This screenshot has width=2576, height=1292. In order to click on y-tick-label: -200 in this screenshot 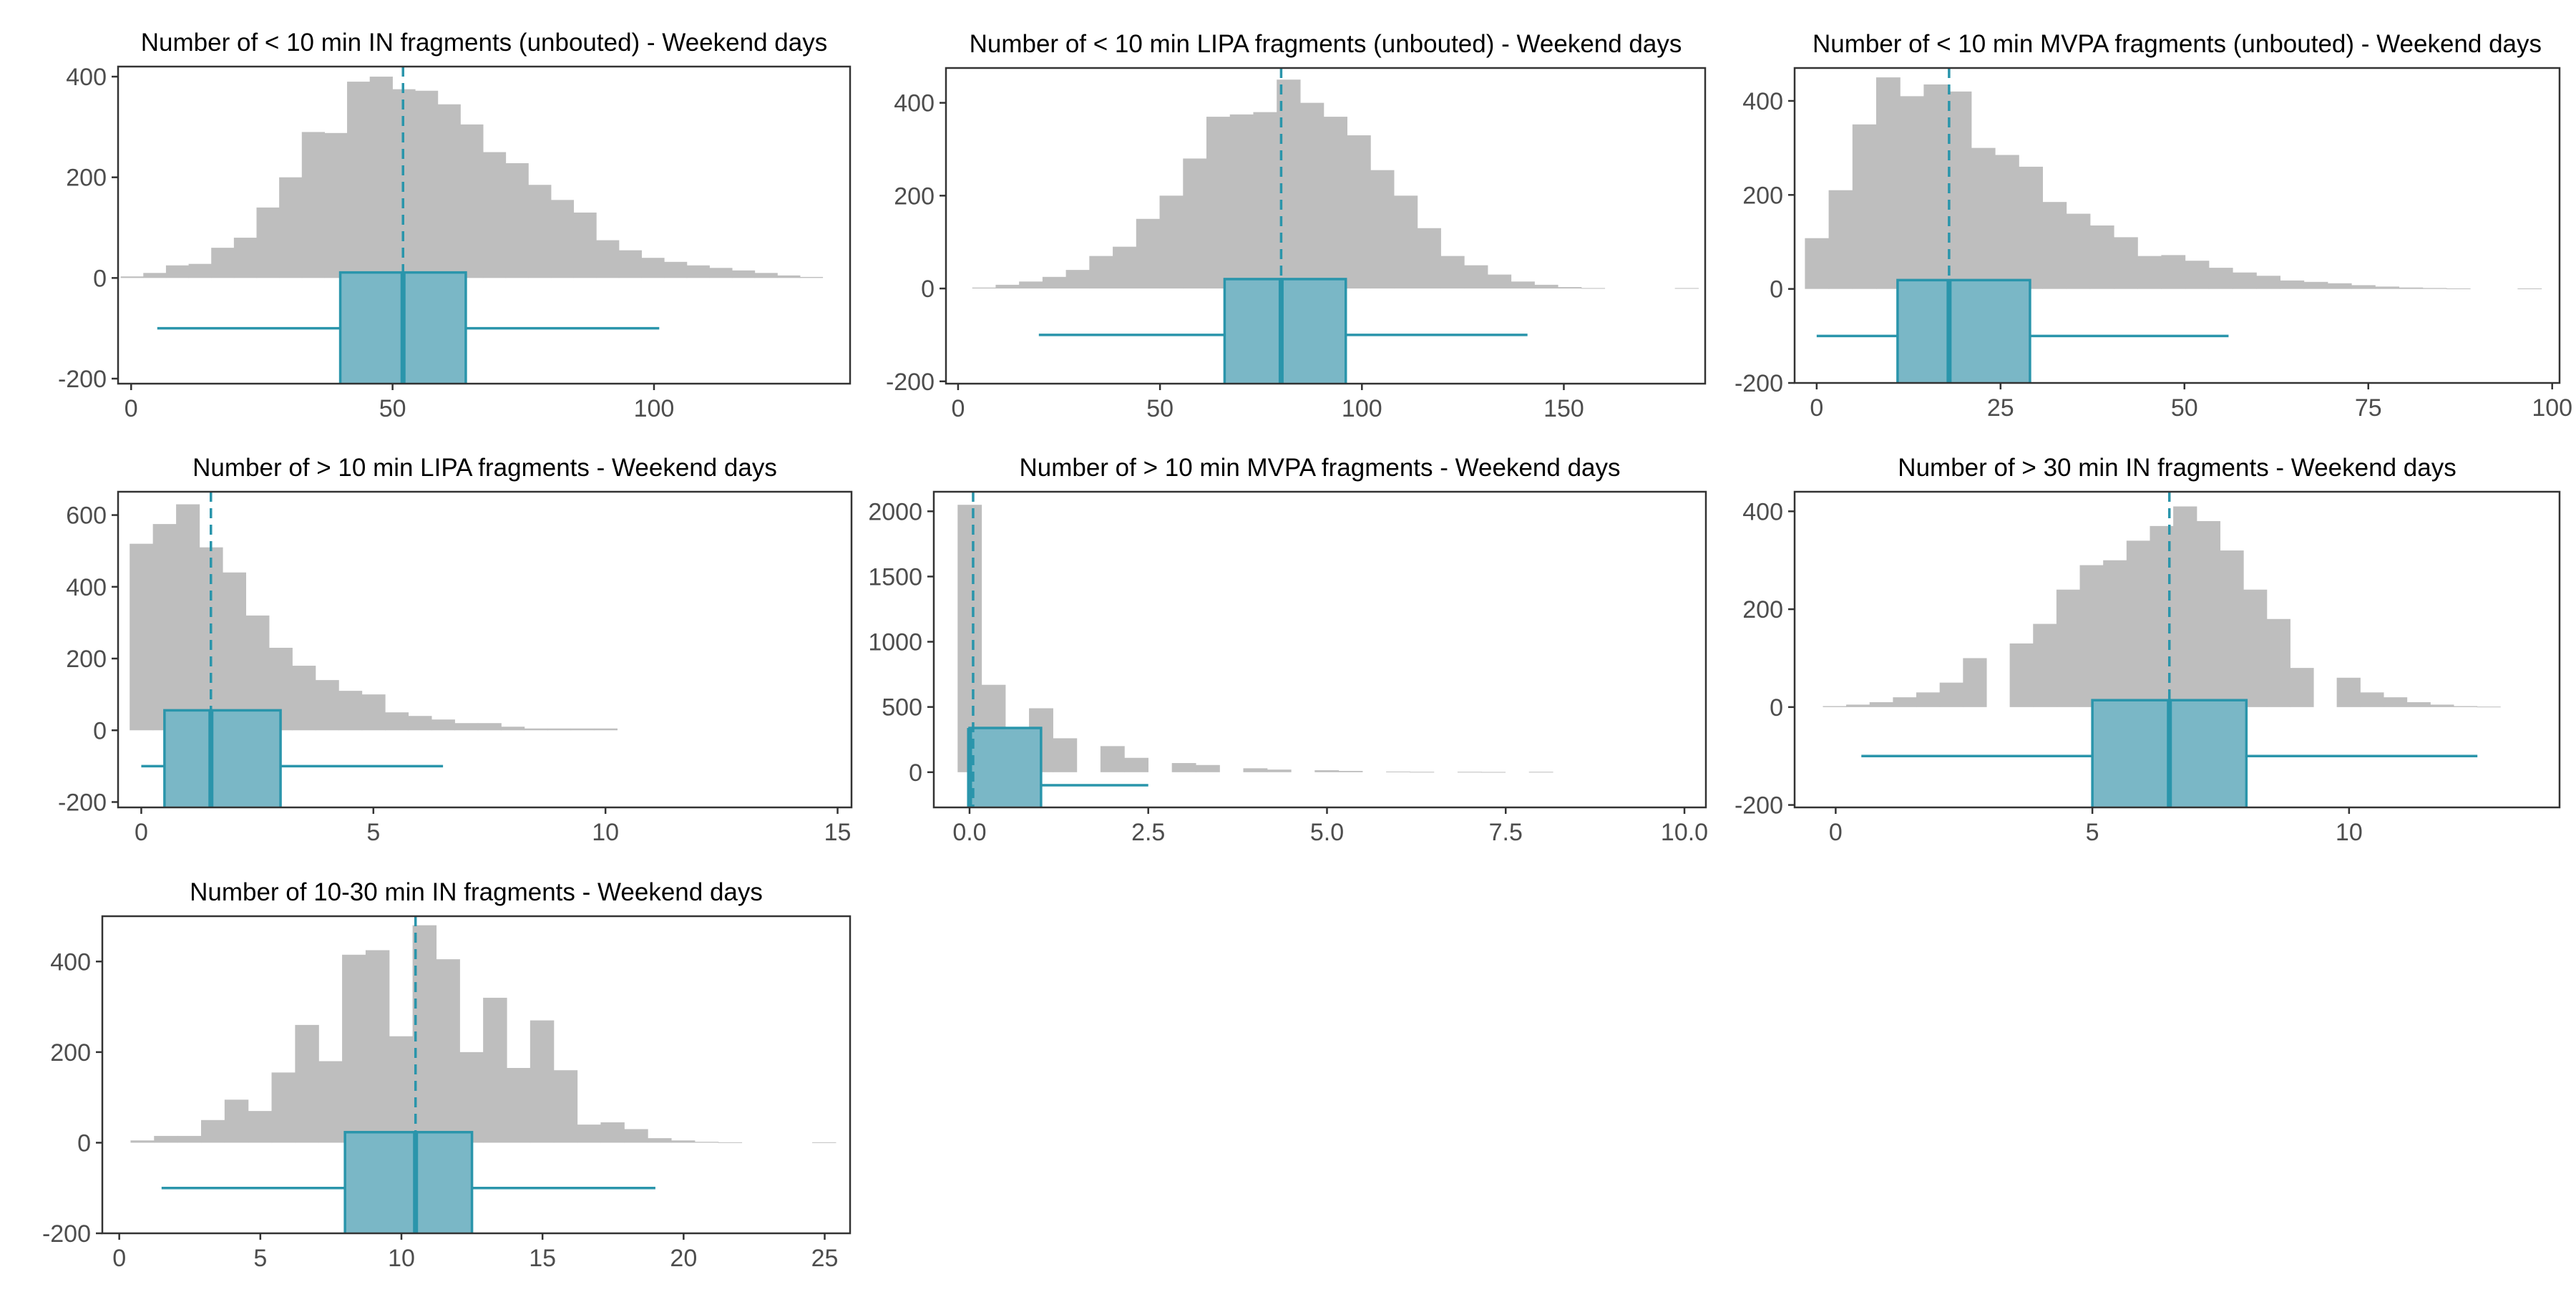, I will do `click(1759, 806)`.